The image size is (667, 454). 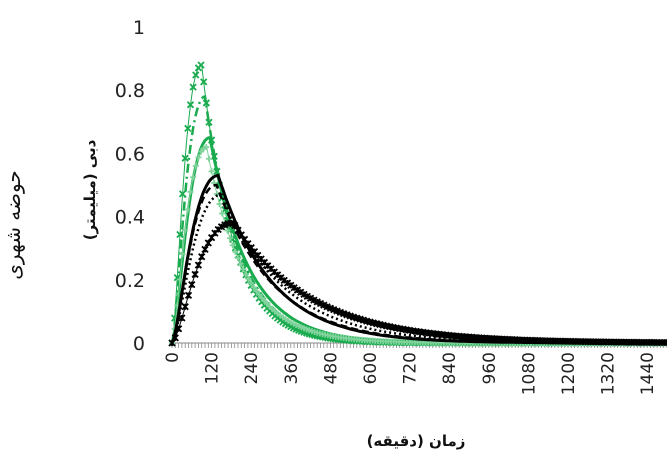 What do you see at coordinates (130, 154) in the screenshot?
I see `y-tick-label: 0.6` at bounding box center [130, 154].